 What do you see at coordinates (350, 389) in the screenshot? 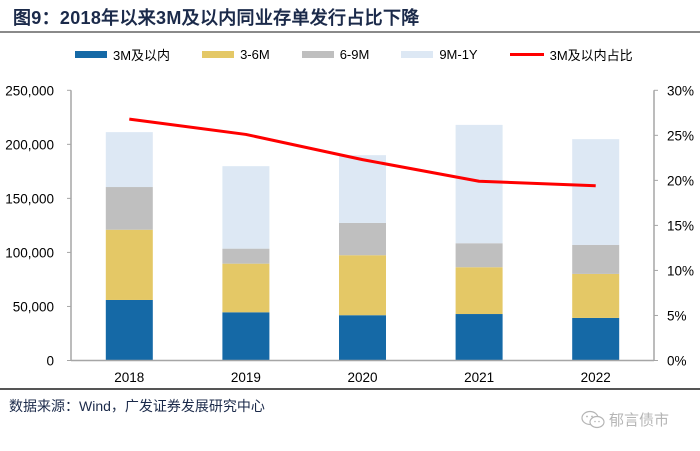
I see `footer-divider` at bounding box center [350, 389].